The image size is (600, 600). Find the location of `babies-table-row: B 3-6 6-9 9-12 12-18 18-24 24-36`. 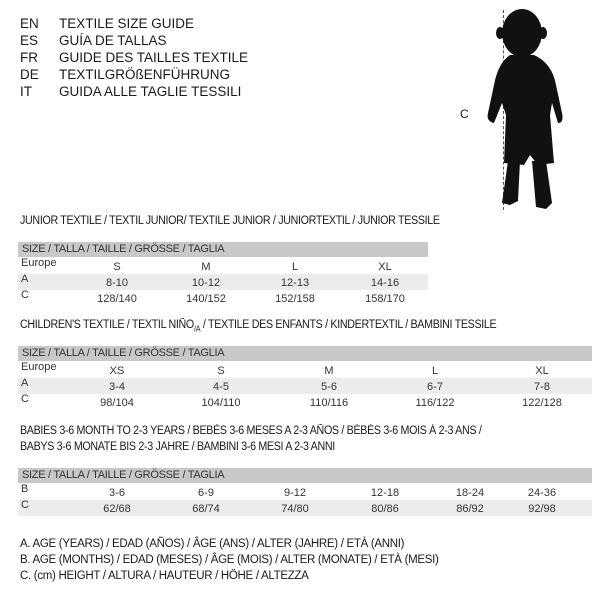

babies-table-row: B 3-6 6-9 9-12 12-18 18-24 24-36 is located at coordinates (305, 491).